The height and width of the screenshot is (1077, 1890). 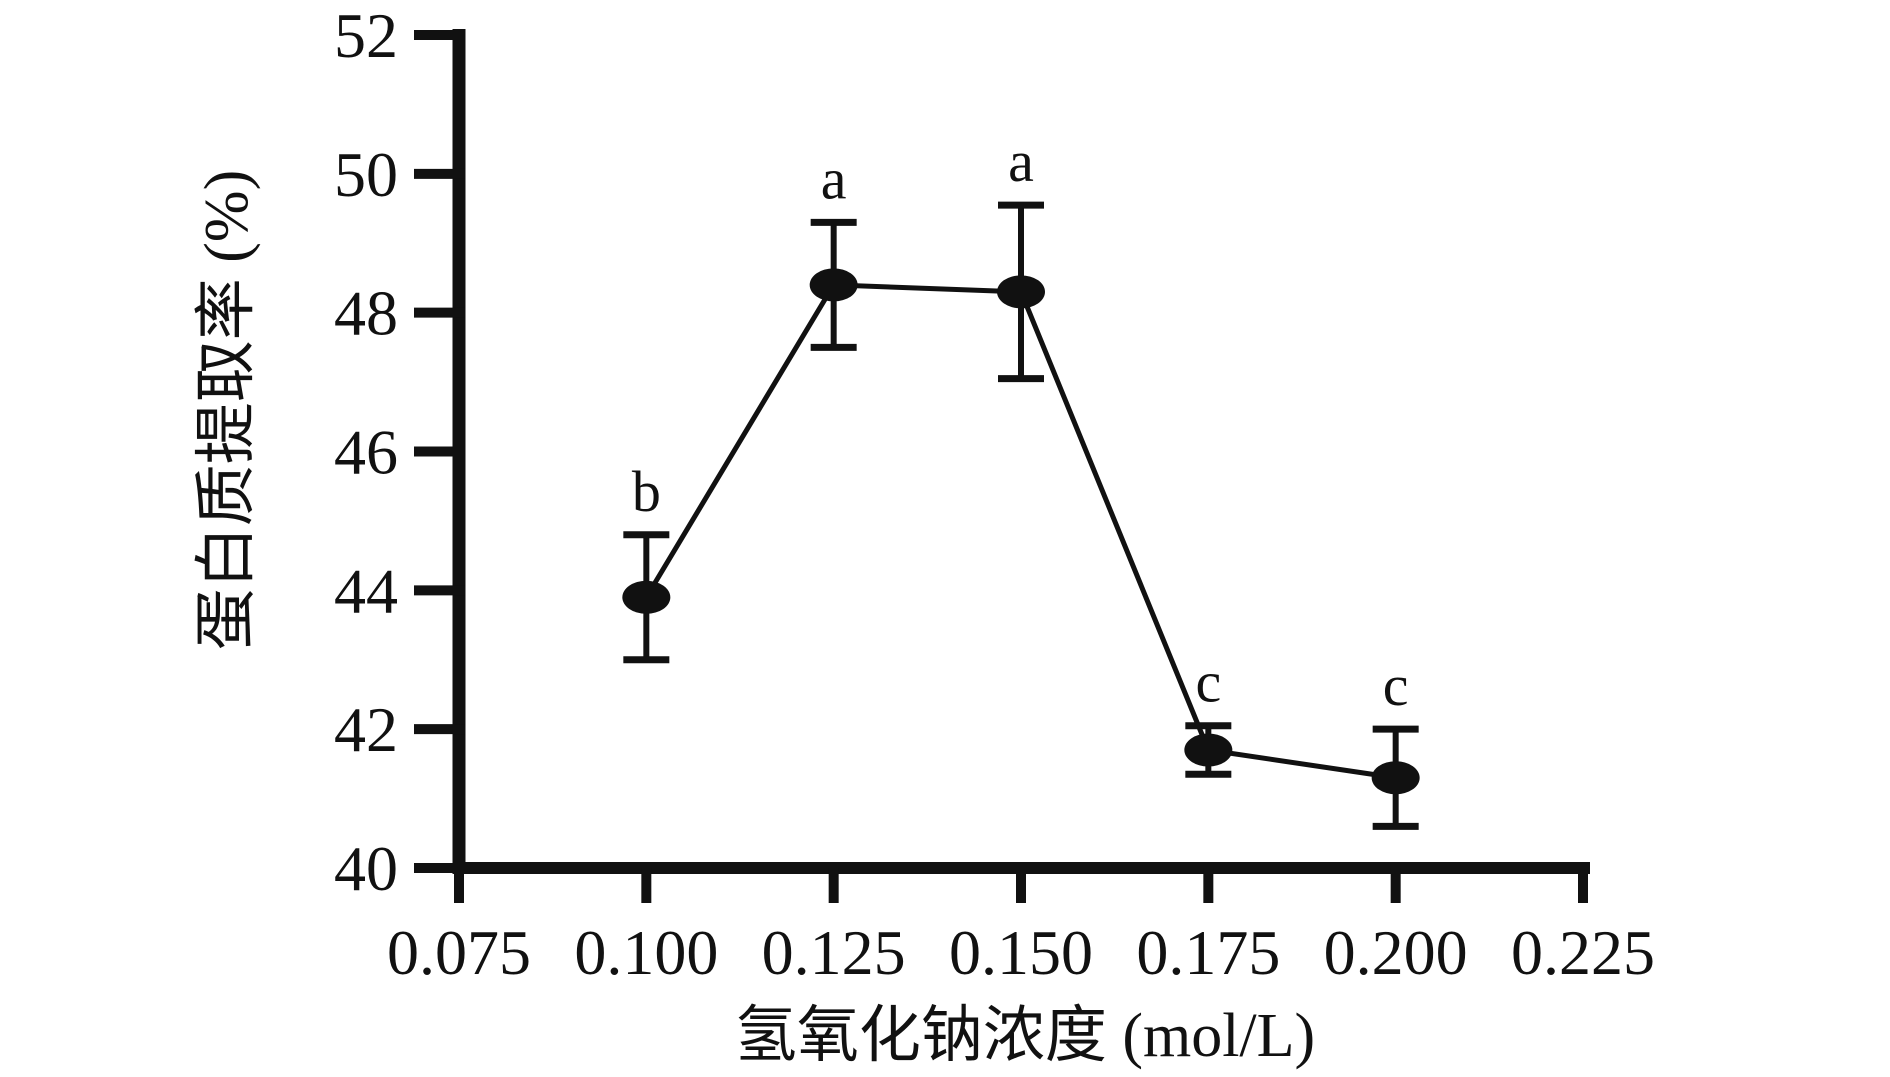 I want to click on y-tick-label: 48, so click(x=366, y=313).